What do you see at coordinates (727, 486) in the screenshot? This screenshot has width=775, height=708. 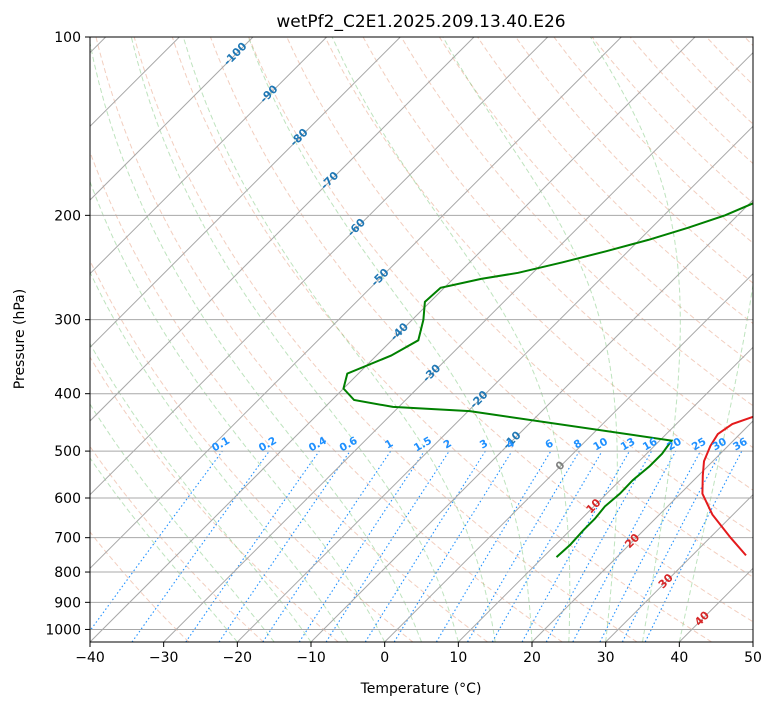 I see `temperature-profile-line` at bounding box center [727, 486].